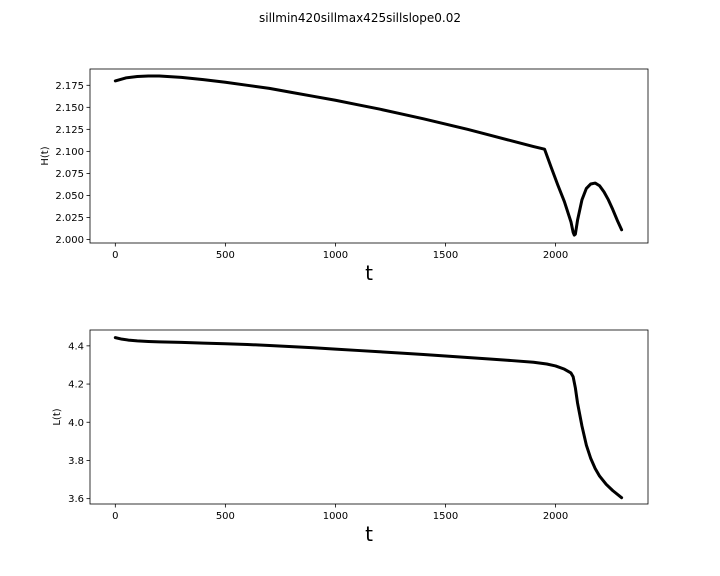 The height and width of the screenshot is (576, 720). What do you see at coordinates (69, 196) in the screenshot?
I see `top-y-tick-label: 2.050` at bounding box center [69, 196].